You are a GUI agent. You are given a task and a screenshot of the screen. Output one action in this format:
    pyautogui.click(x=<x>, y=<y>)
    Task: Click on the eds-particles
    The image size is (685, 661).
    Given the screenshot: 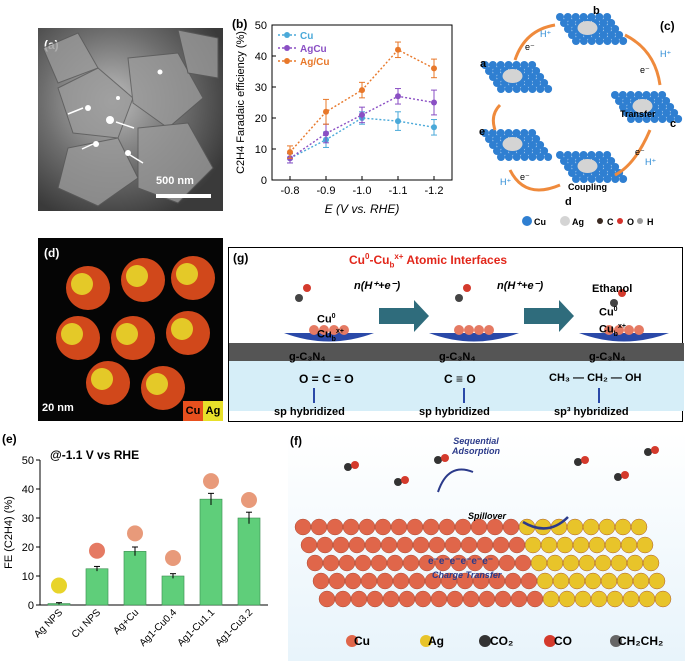 What is the action you would take?
    pyautogui.click(x=135, y=333)
    